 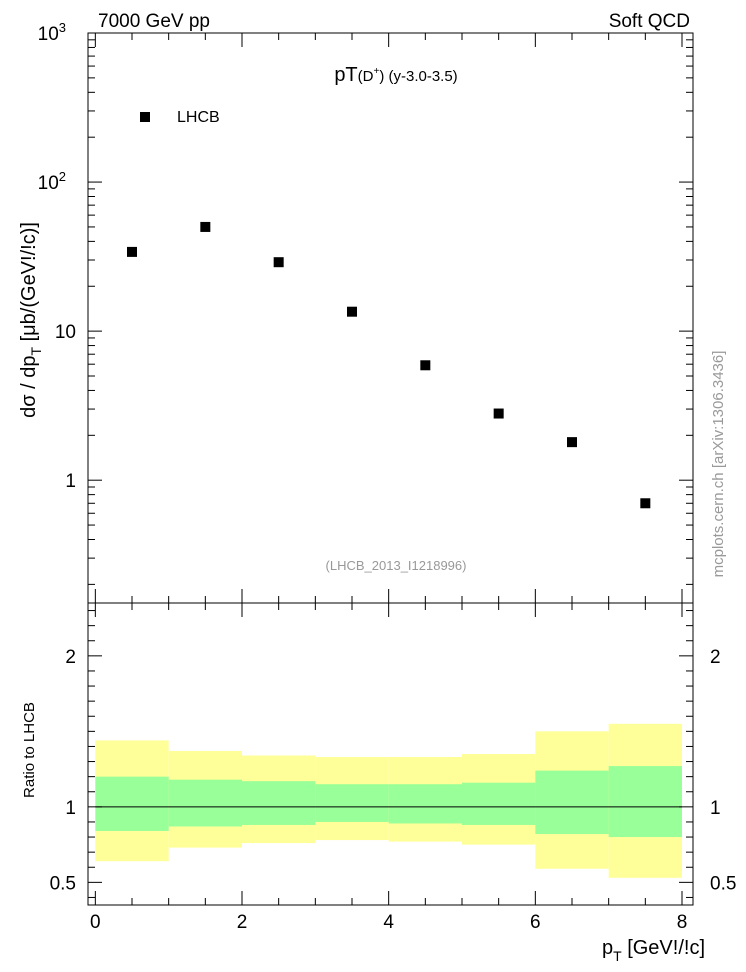 I want to click on ratio-y-tick-label-right: 2, so click(x=715, y=657).